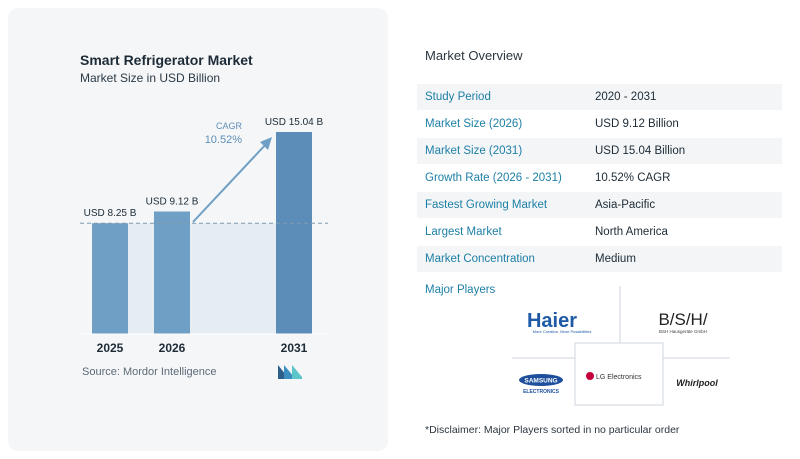  Describe the element at coordinates (150, 78) in the screenshot. I see `chart-subtitle: Market Size in USD Billion` at that location.